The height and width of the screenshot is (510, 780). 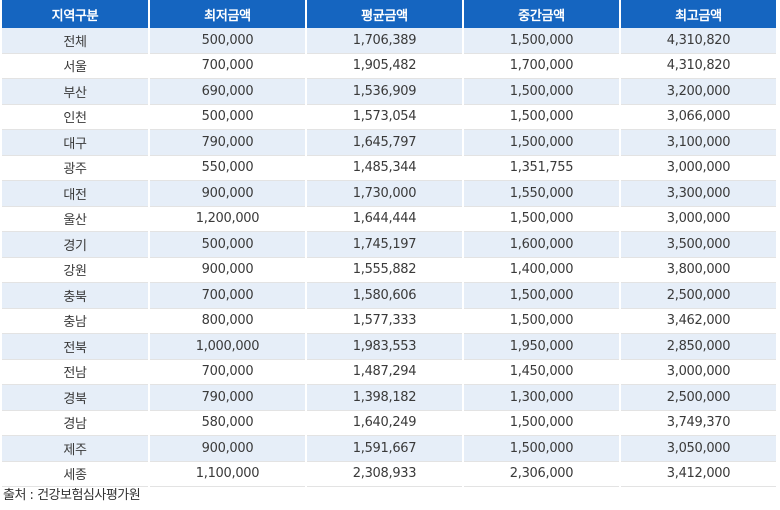 I want to click on table-row: 경남 580,000 1,640,249 1,500,000 3,749,370, so click(x=389, y=423).